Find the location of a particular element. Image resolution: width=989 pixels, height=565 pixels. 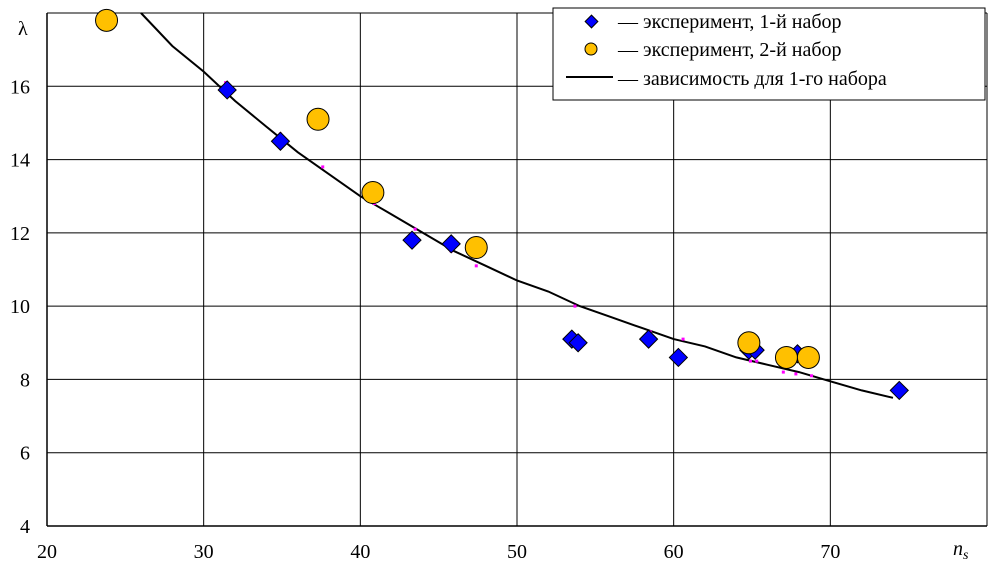

x-tick-label: 20 is located at coordinates (47, 552).